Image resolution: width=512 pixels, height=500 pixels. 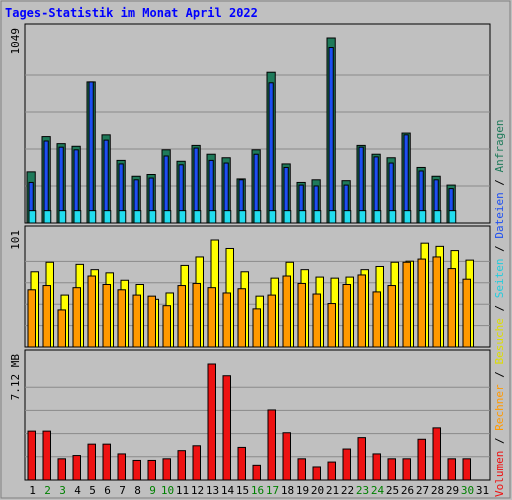 I want to click on x-tick-label-10: 10, so click(x=167, y=490).